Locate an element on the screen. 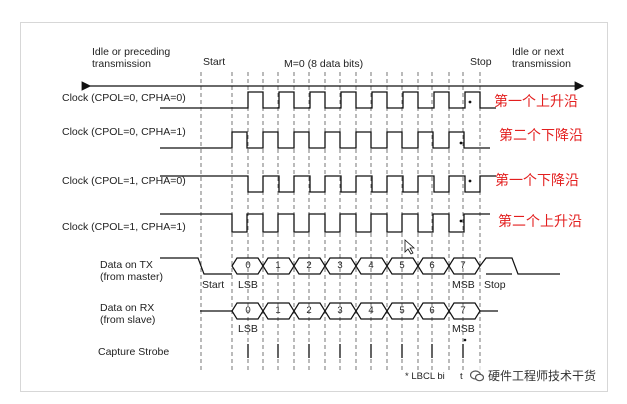 This screenshot has height=404, width=627. footnote-text: * LBCL bi is located at coordinates (425, 376).